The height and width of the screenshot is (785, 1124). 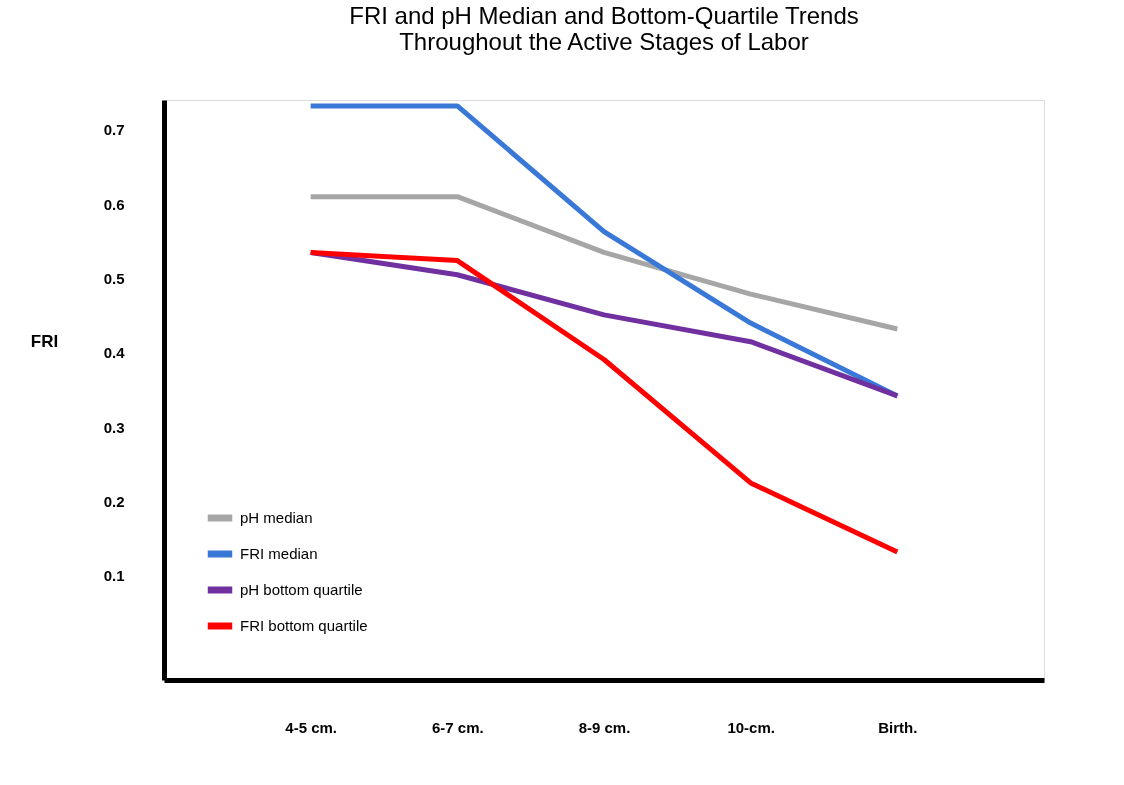 What do you see at coordinates (304, 625) in the screenshot?
I see `legend-label: FRI bottom quartile` at bounding box center [304, 625].